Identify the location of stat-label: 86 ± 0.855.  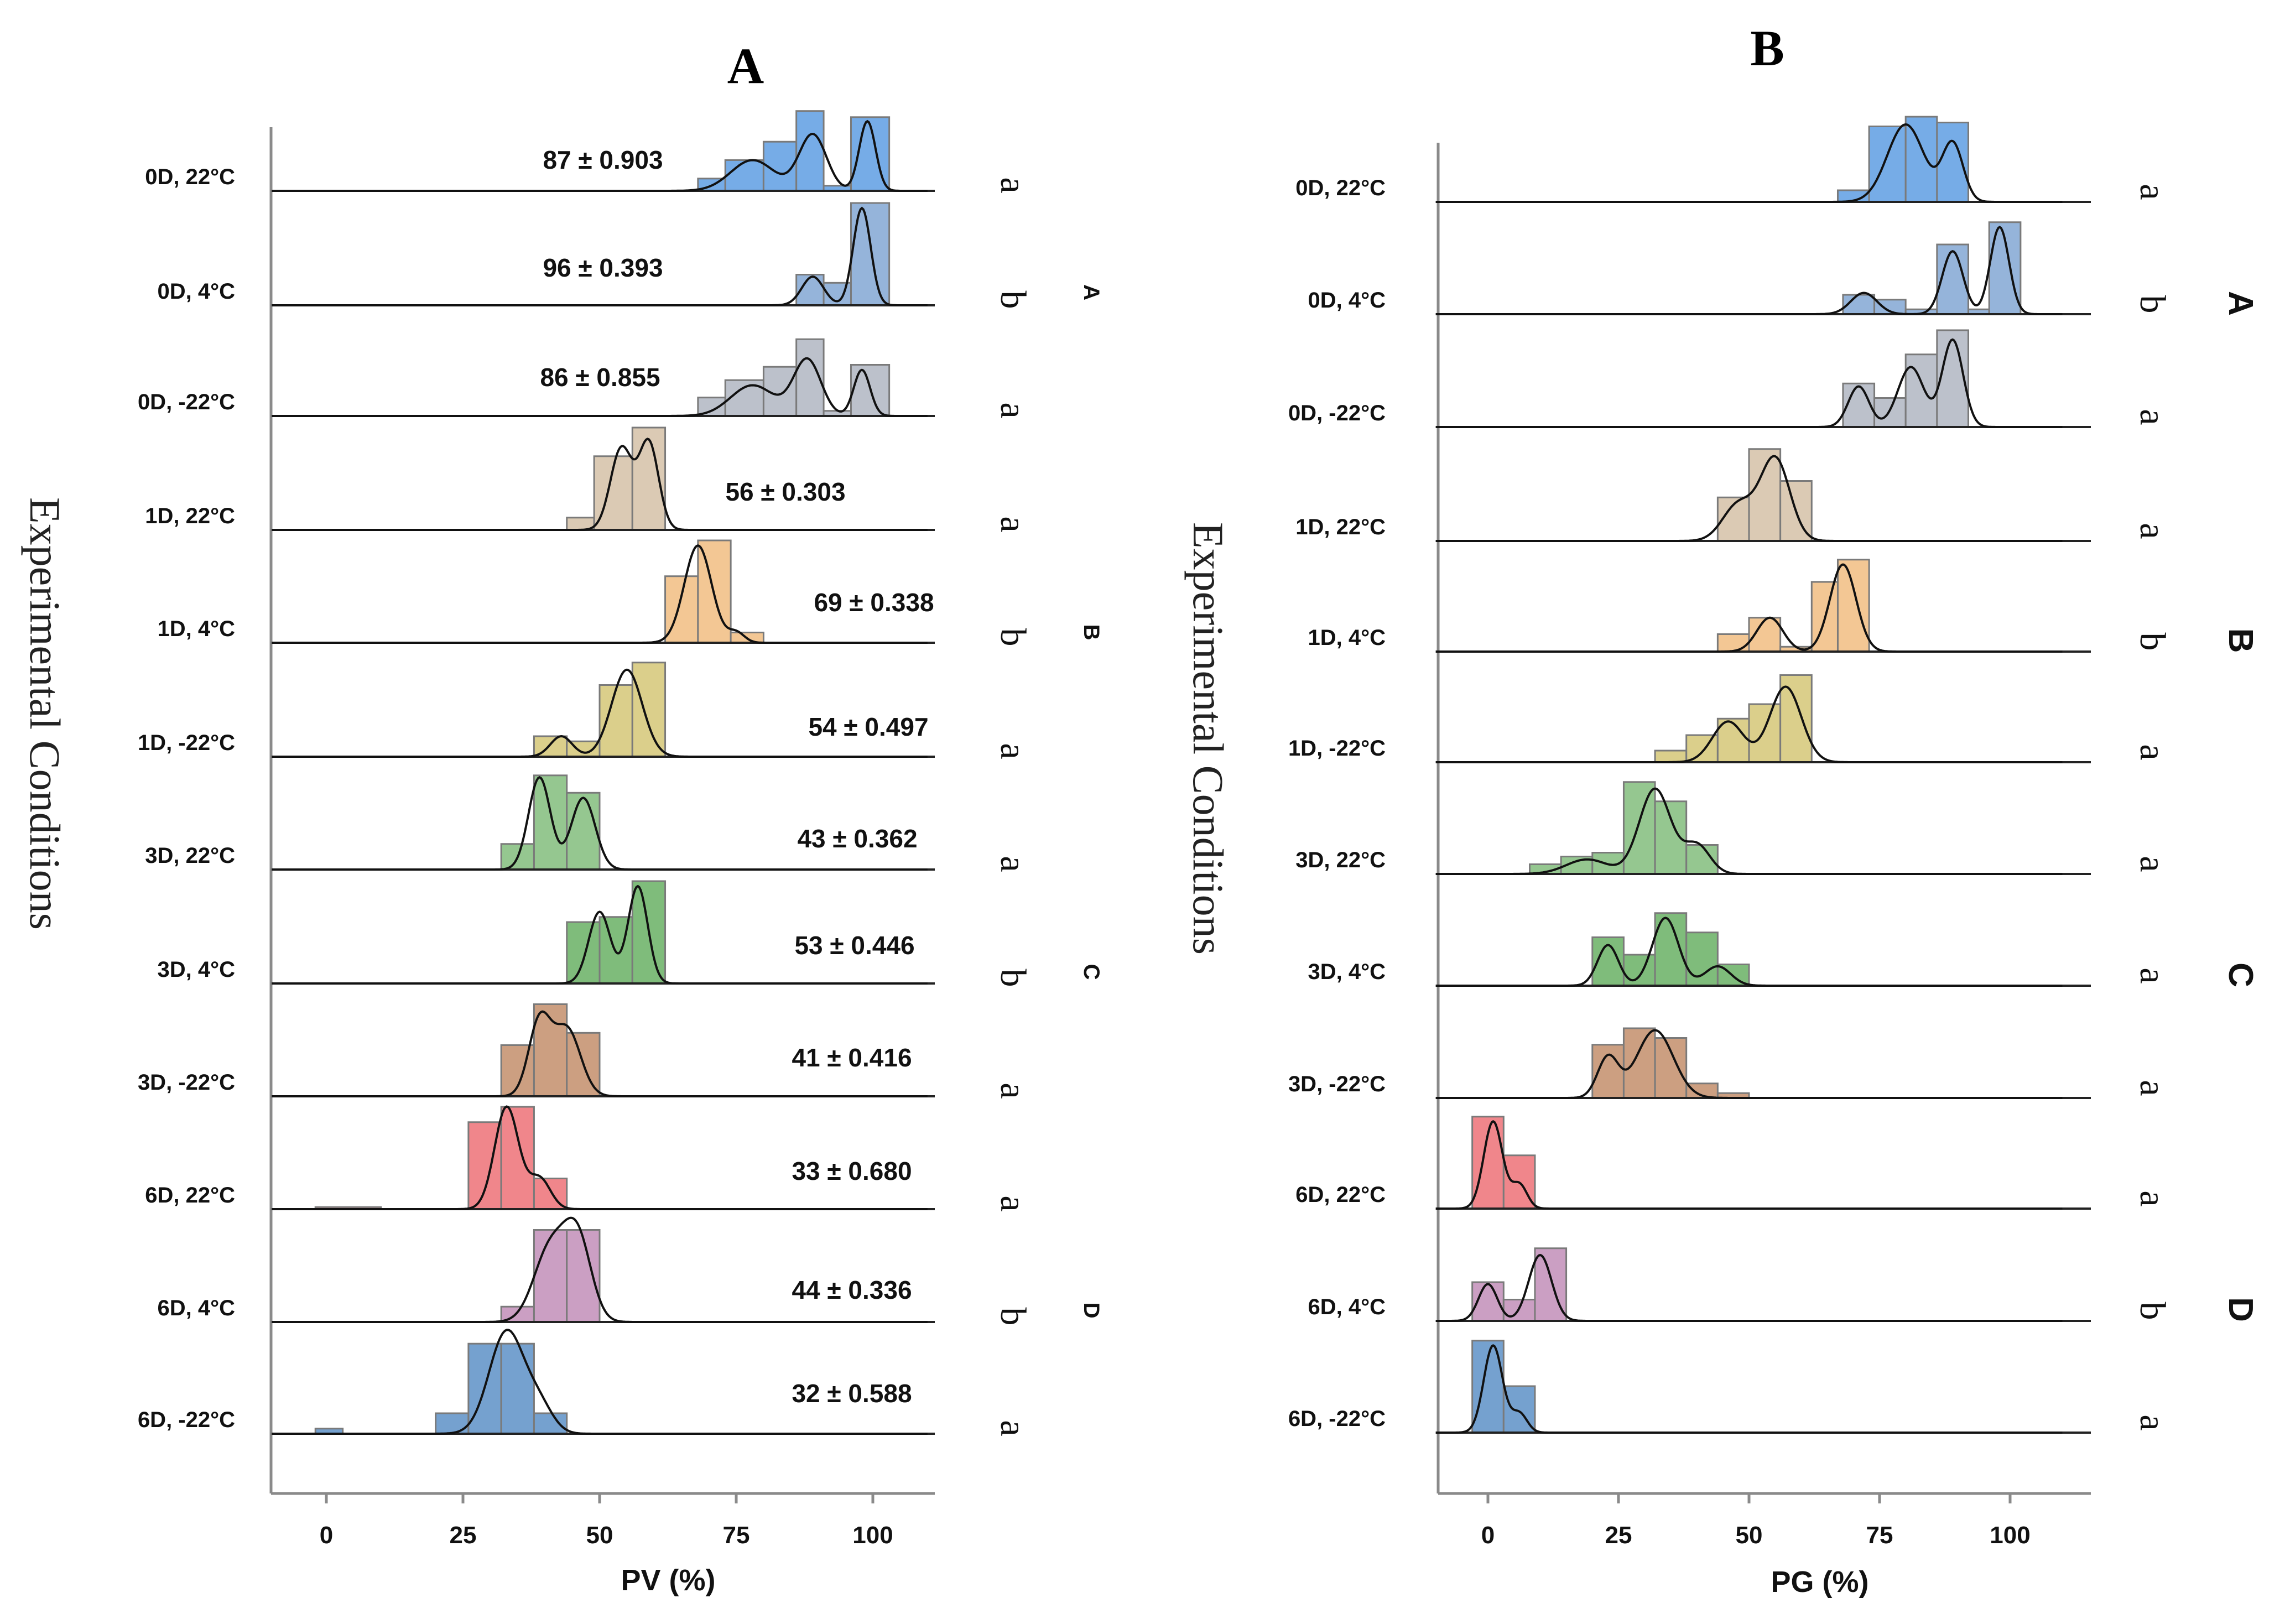
(600, 377).